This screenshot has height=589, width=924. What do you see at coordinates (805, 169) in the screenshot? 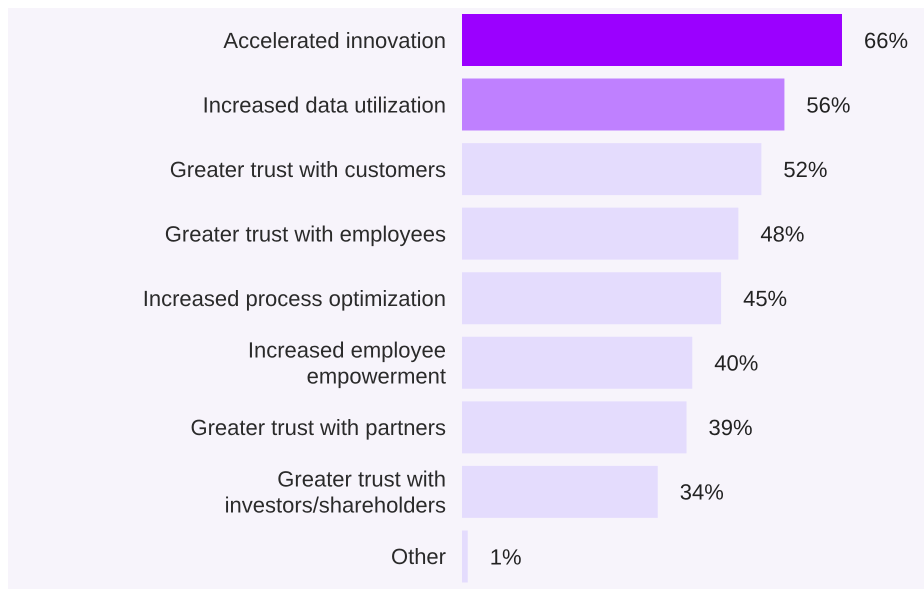
I see `data-label: 52%` at bounding box center [805, 169].